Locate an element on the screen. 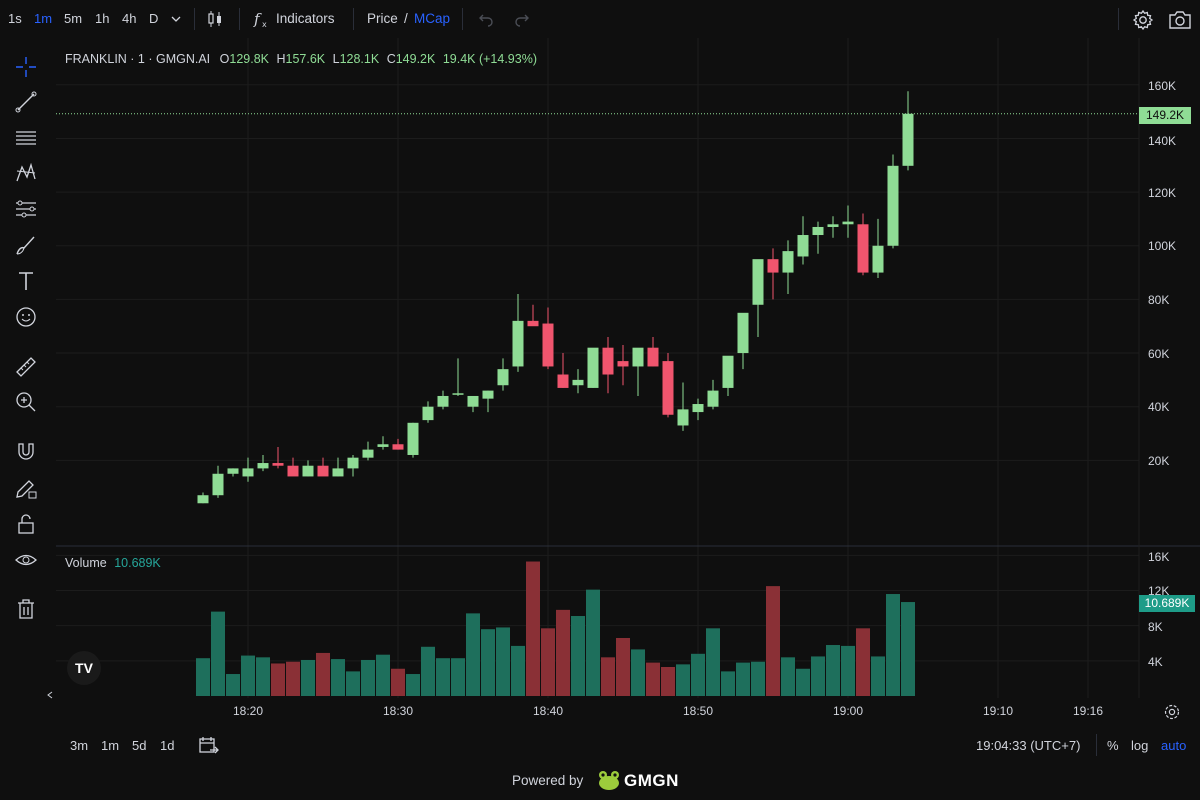 Image resolution: width=1200 pixels, height=800 pixels. symbol-title: FRANKLIN · 1 · GMGN.AI is located at coordinates (138, 59).